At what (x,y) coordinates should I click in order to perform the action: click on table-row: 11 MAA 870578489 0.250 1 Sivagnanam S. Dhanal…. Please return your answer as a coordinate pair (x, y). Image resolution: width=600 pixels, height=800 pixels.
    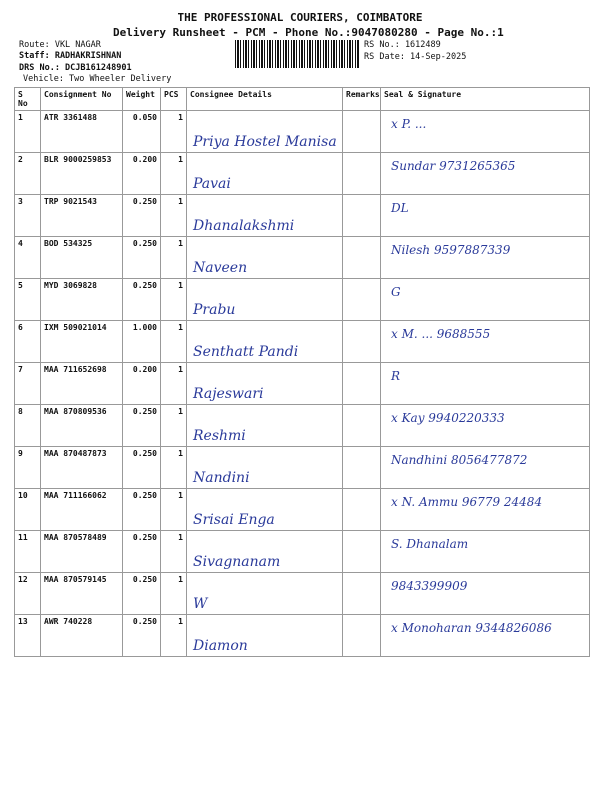
    Looking at the image, I should click on (302, 551).